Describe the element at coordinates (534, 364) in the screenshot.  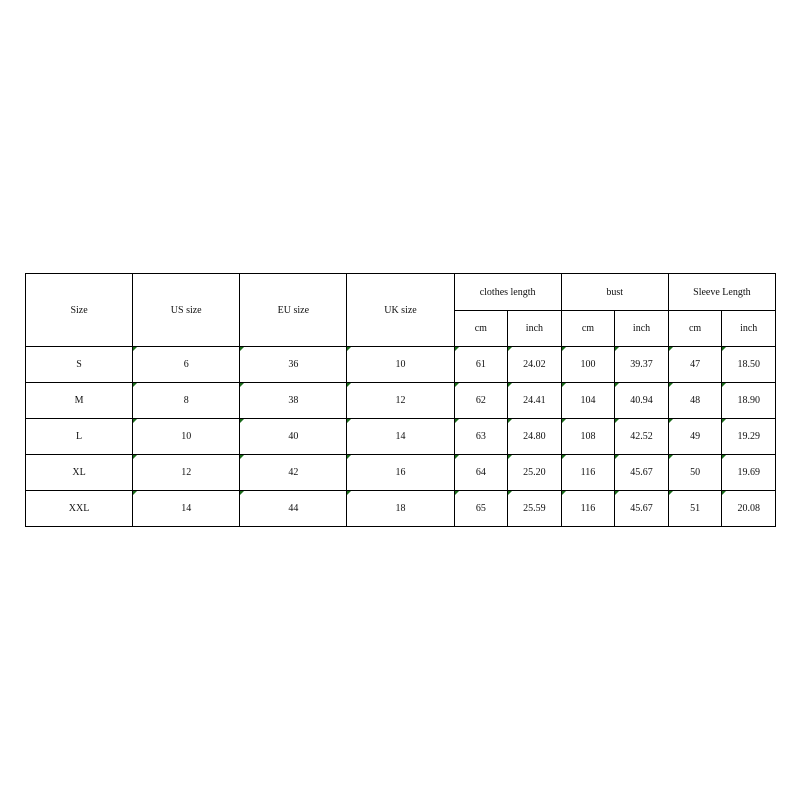
I see `data-cell: 24.02` at that location.